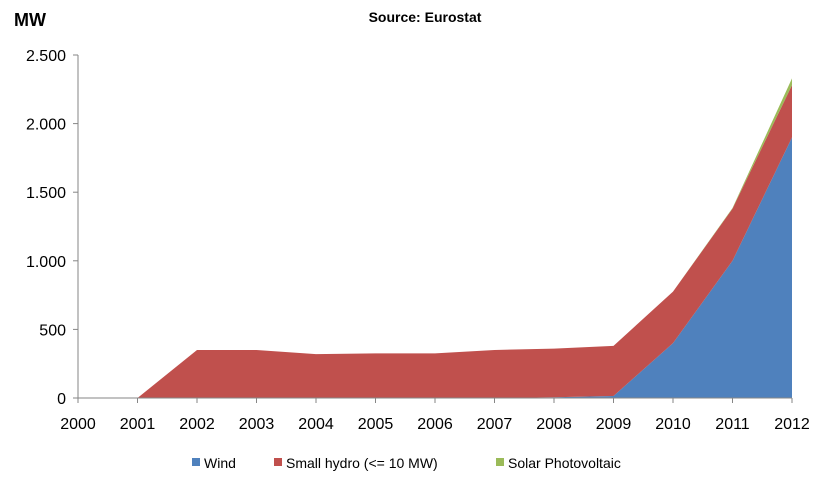  I want to click on x-tick-label: 2007, so click(495, 424).